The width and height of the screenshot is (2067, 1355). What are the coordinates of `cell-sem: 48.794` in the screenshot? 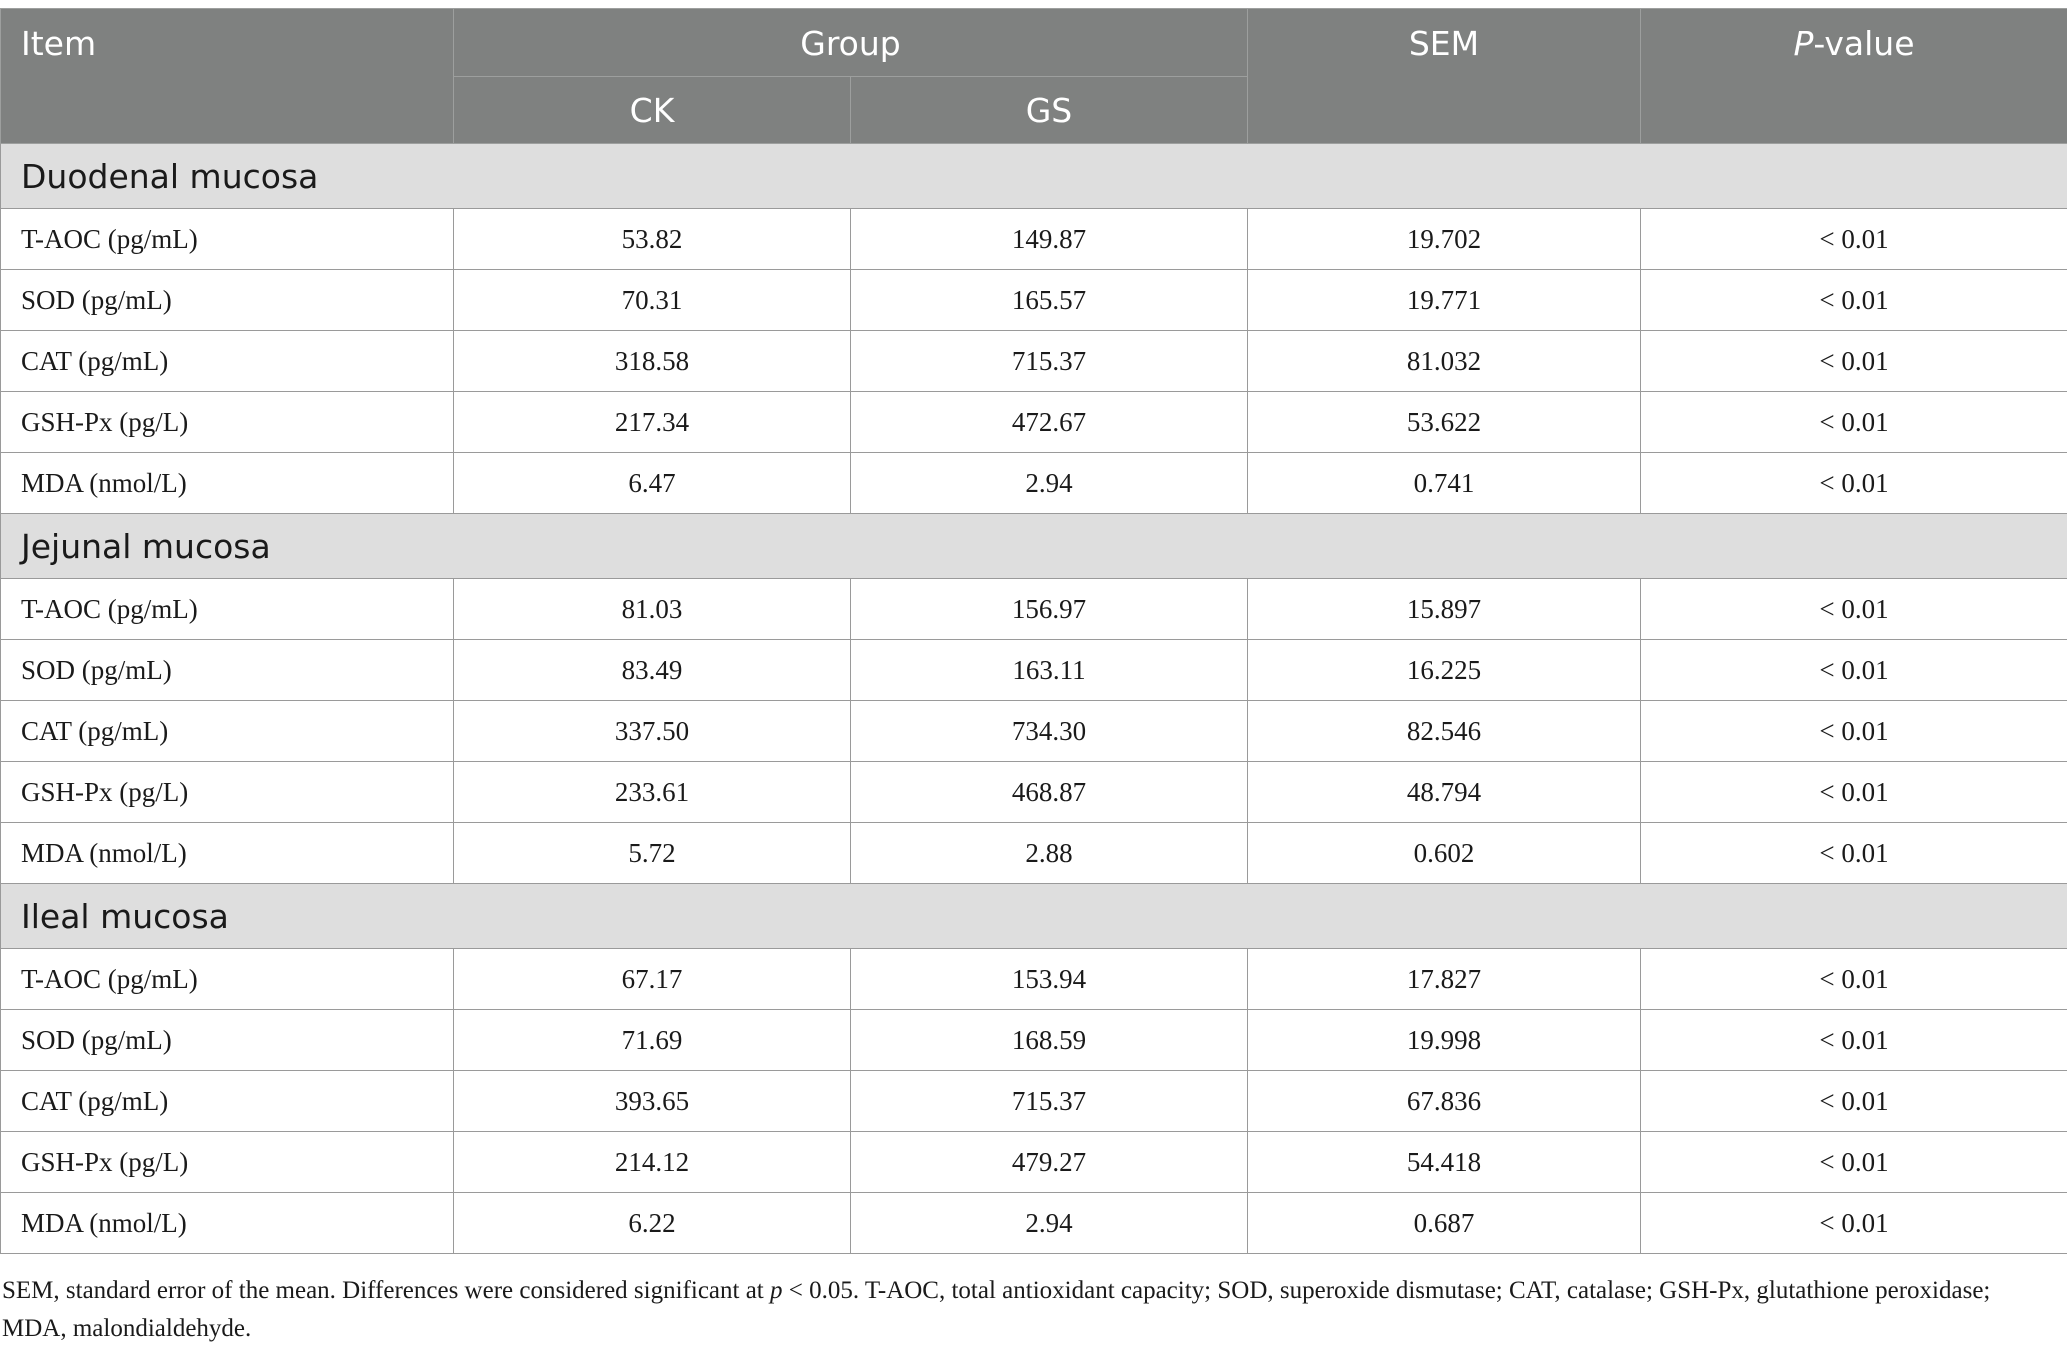 It's located at (1444, 792).